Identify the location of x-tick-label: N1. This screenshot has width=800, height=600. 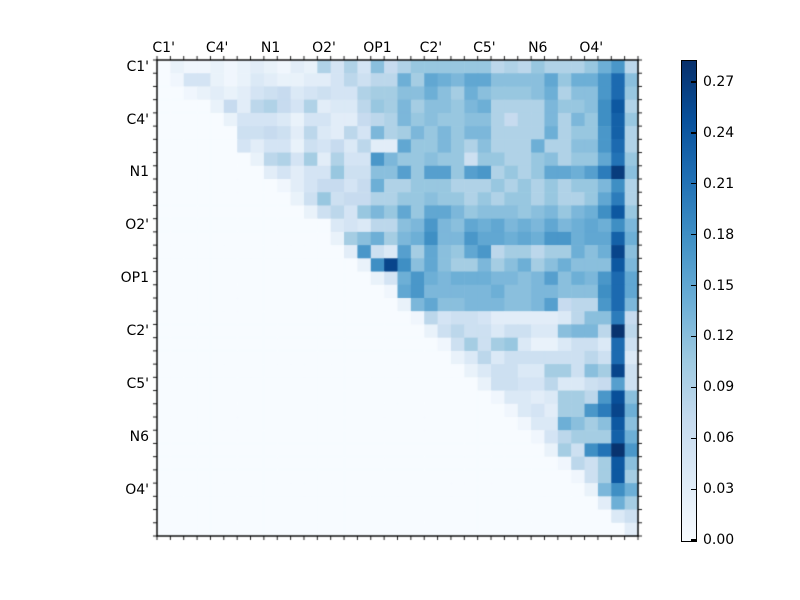
(270, 48).